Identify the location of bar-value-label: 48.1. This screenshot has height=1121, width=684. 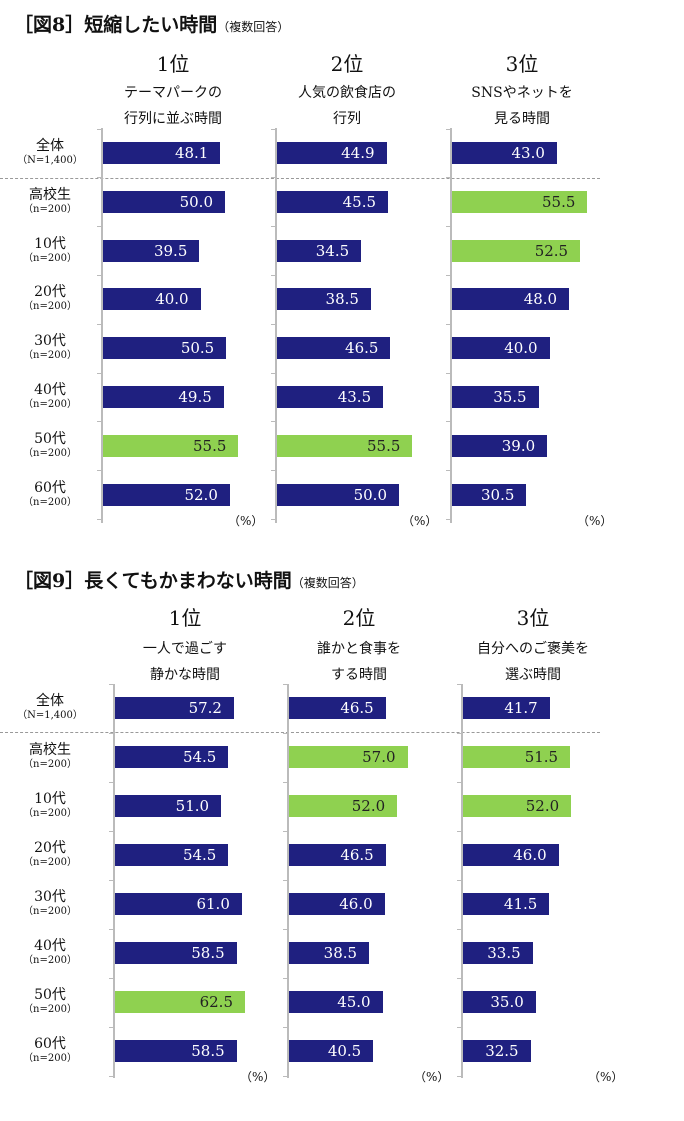
(191, 153).